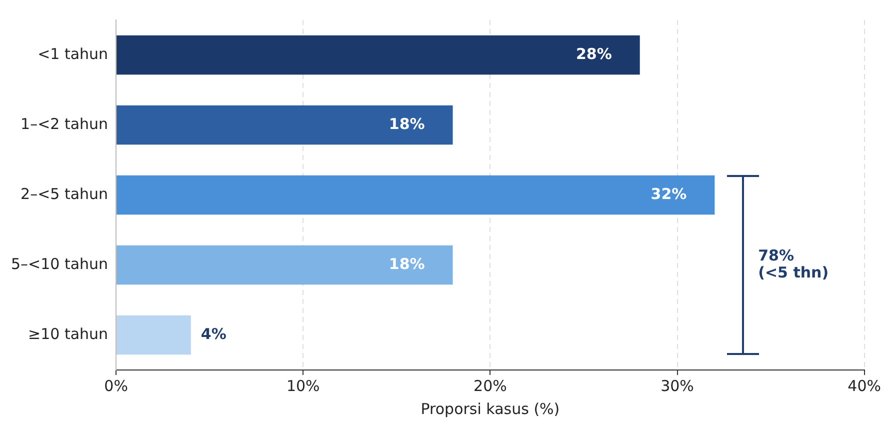 The width and height of the screenshot is (892, 421). What do you see at coordinates (668, 193) in the screenshot?
I see `data-label: 32%` at bounding box center [668, 193].